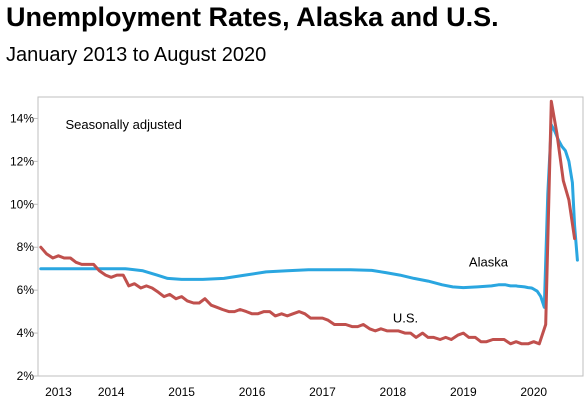 The height and width of the screenshot is (405, 587). I want to click on y-tick-label: 10%, so click(22, 204).